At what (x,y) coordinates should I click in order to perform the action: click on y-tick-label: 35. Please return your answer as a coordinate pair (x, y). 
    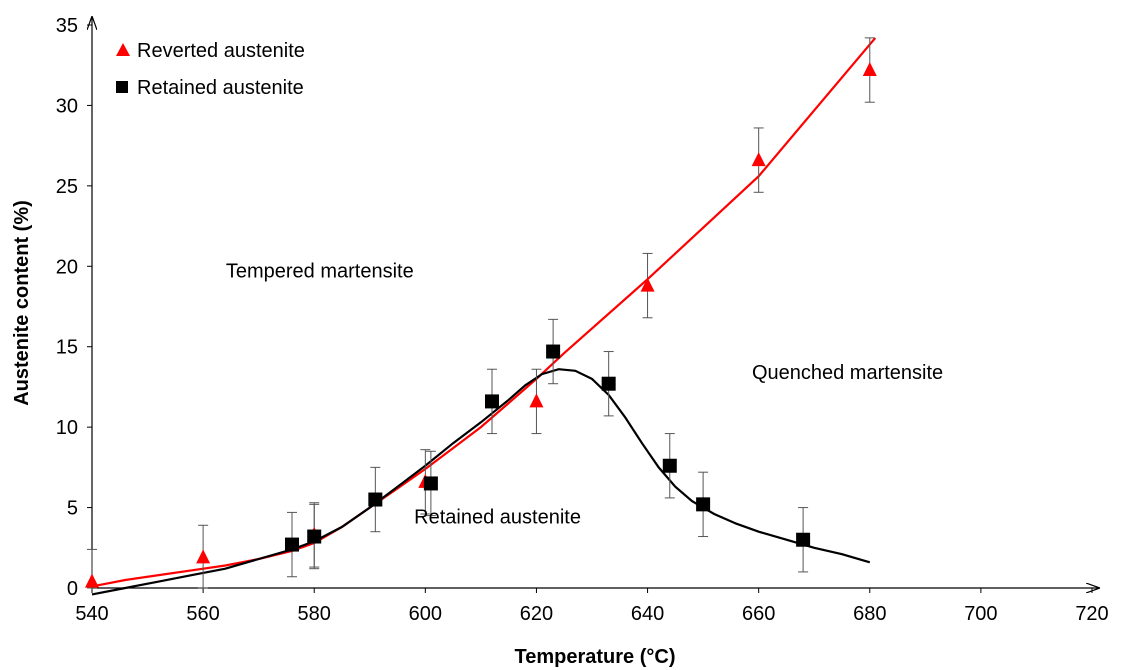
    Looking at the image, I should click on (67, 26).